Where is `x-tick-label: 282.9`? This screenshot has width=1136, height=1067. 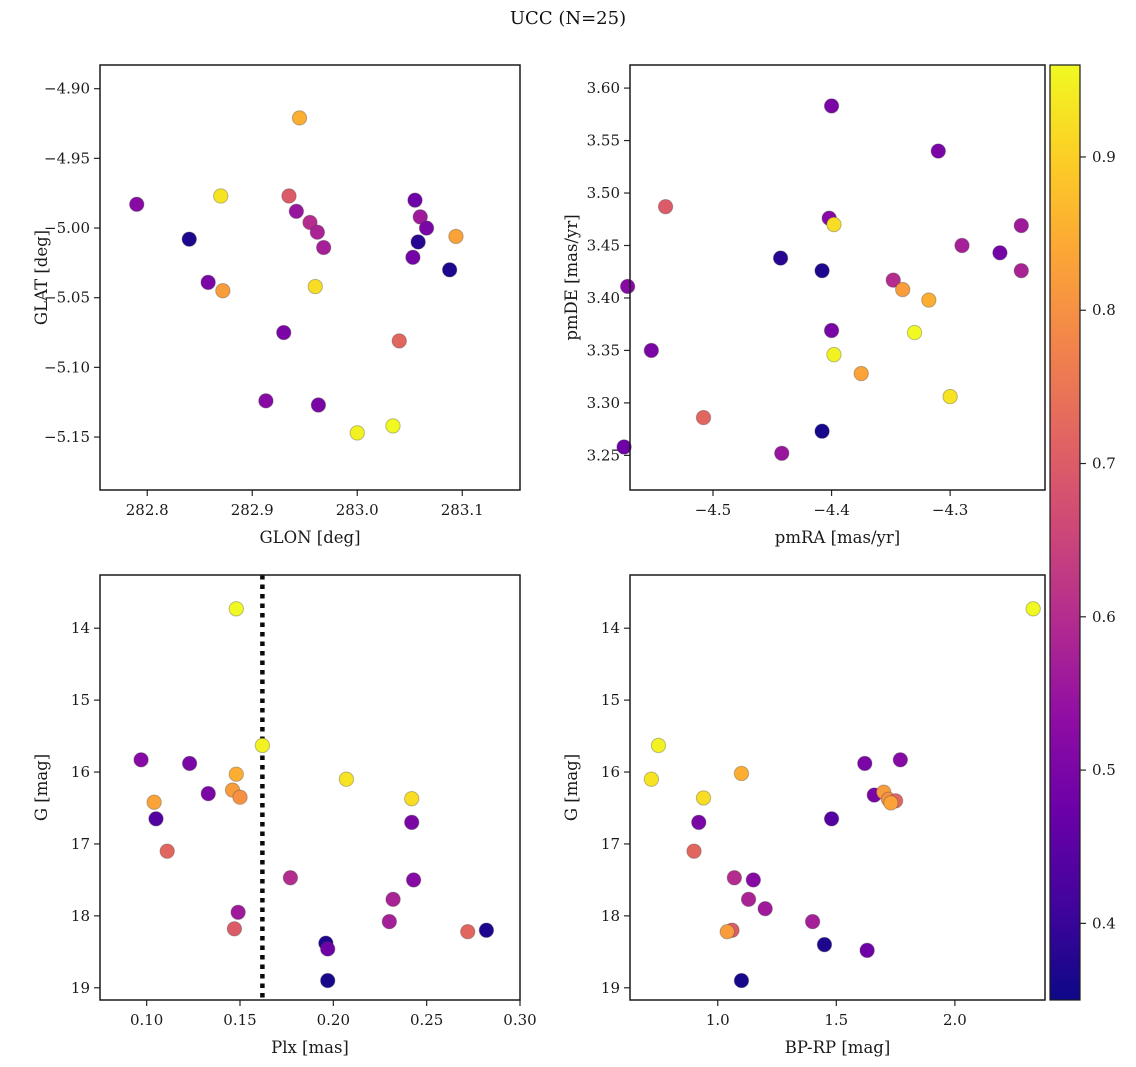 x-tick-label: 282.9 is located at coordinates (252, 510).